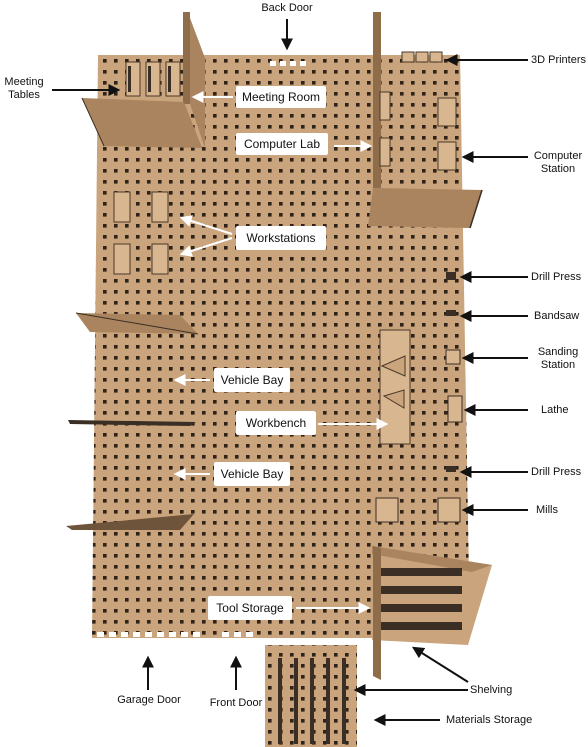 The height and width of the screenshot is (747, 588). I want to click on workbench, so click(395, 387).